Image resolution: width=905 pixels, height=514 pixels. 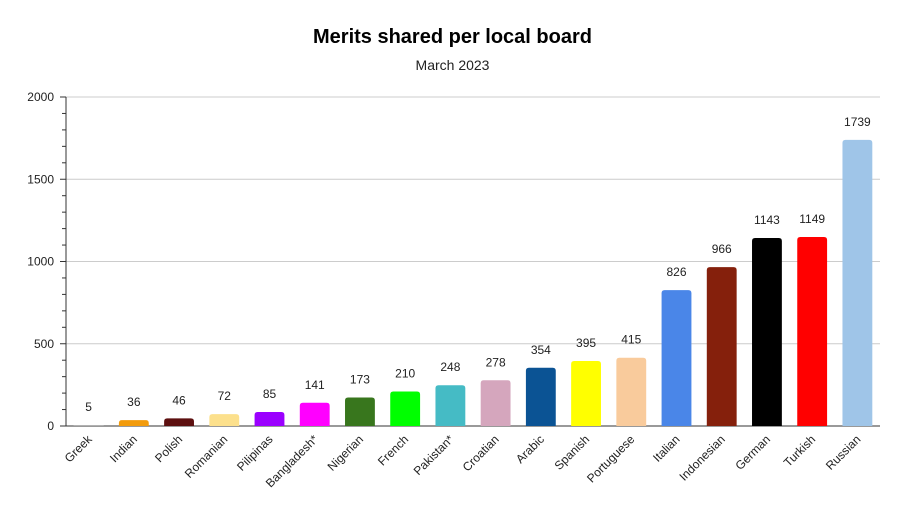 What do you see at coordinates (586, 393) in the screenshot?
I see `bar-spanish` at bounding box center [586, 393].